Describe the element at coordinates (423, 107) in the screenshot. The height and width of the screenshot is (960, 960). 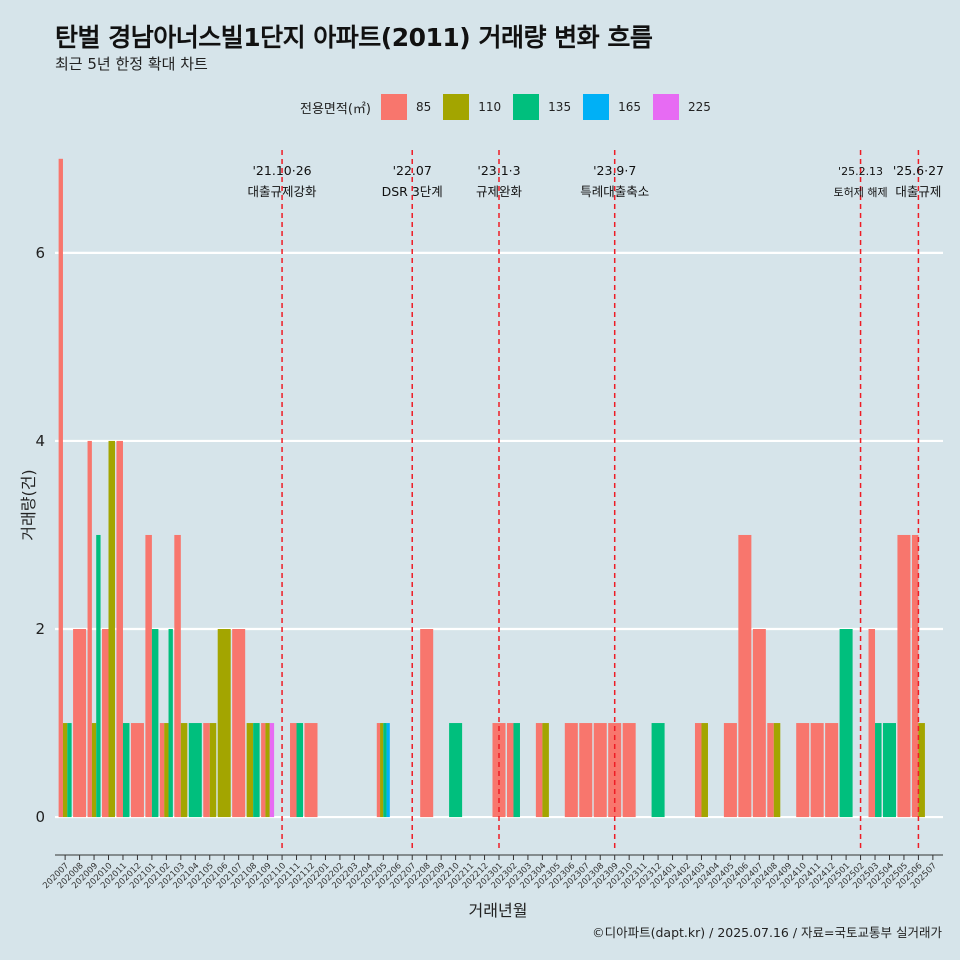
I see `legend-label-85: 85` at that location.